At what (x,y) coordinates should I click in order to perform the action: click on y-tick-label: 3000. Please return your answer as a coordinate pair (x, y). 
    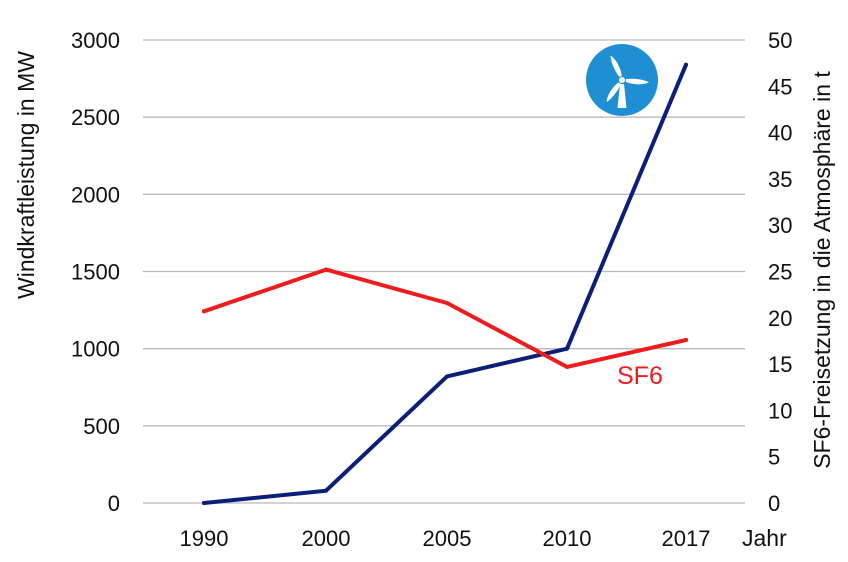
    Looking at the image, I should click on (95, 40).